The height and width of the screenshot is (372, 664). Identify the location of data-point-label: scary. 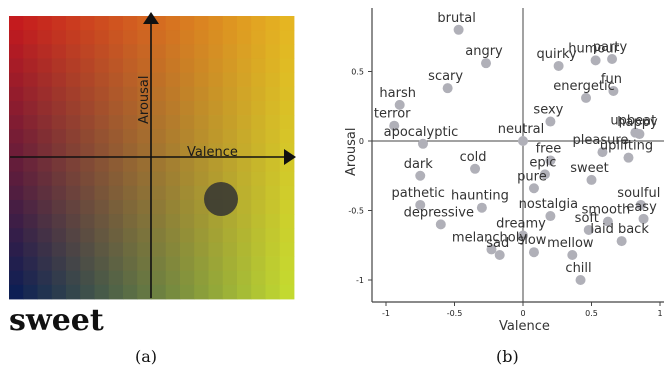
(445, 76).